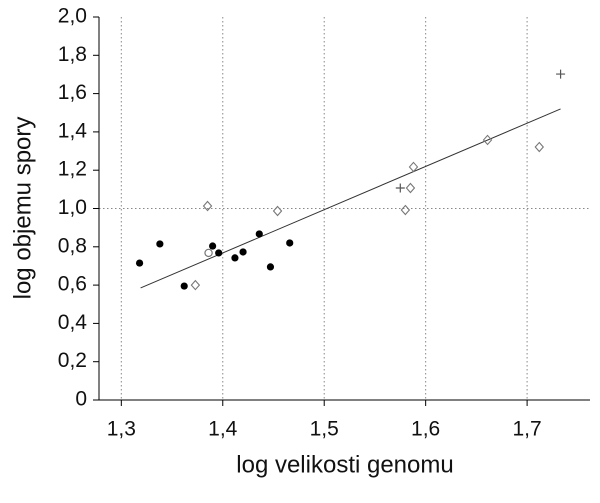 The width and height of the screenshot is (600, 503). Describe the element at coordinates (73, 322) in the screenshot. I see `y-tick-label: 0,4` at that location.